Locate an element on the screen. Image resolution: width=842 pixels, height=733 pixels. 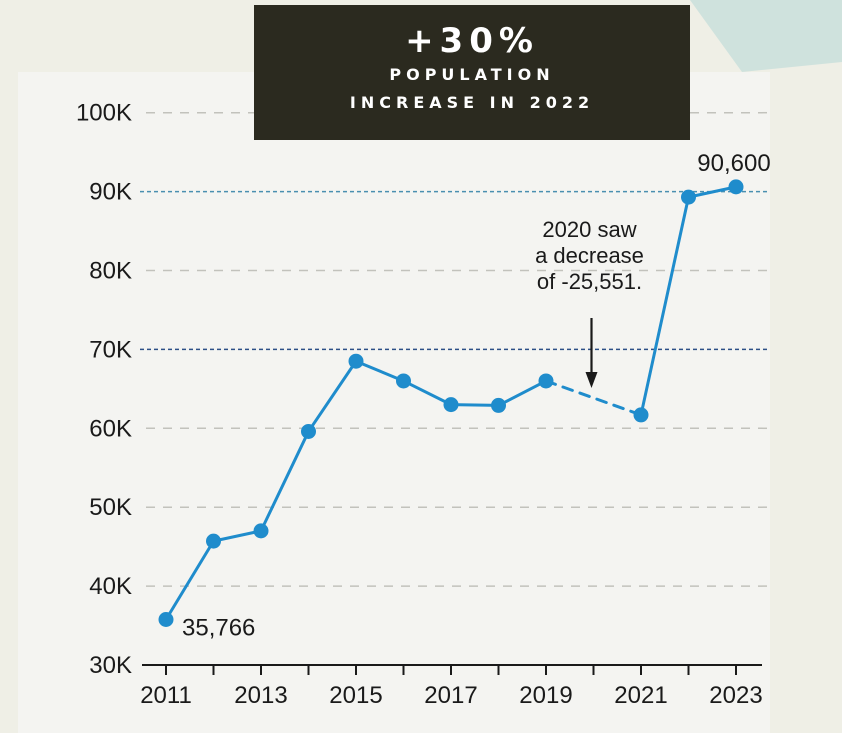
x-tick-label: 2021 is located at coordinates (640, 695).